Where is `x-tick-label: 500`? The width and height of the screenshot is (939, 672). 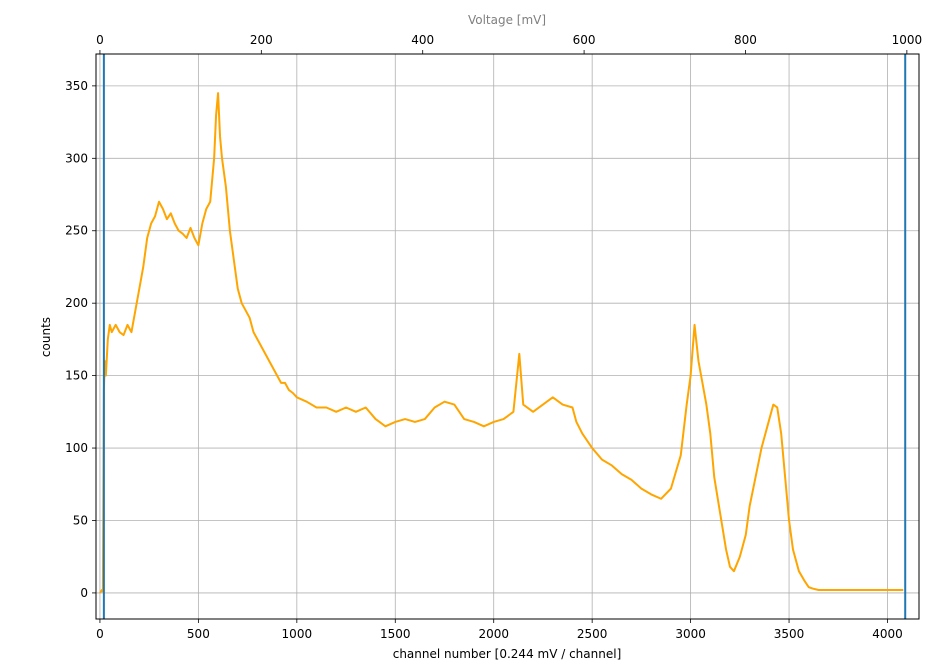
x-tick-label: 500 is located at coordinates (198, 634).